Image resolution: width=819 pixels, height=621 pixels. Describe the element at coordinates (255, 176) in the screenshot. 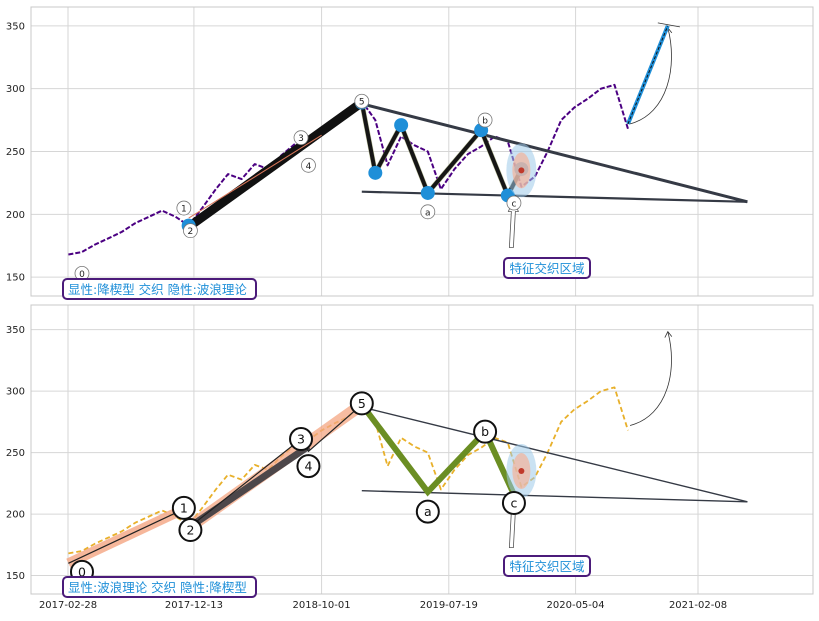

I see `impulse-guide-line` at that location.